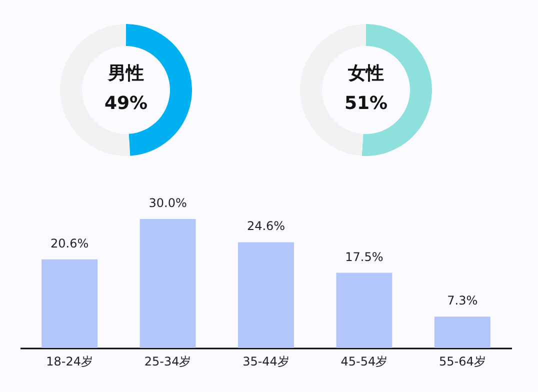 The image size is (538, 392). Describe the element at coordinates (167, 203) in the screenshot. I see `data-label: 30.0%` at that location.